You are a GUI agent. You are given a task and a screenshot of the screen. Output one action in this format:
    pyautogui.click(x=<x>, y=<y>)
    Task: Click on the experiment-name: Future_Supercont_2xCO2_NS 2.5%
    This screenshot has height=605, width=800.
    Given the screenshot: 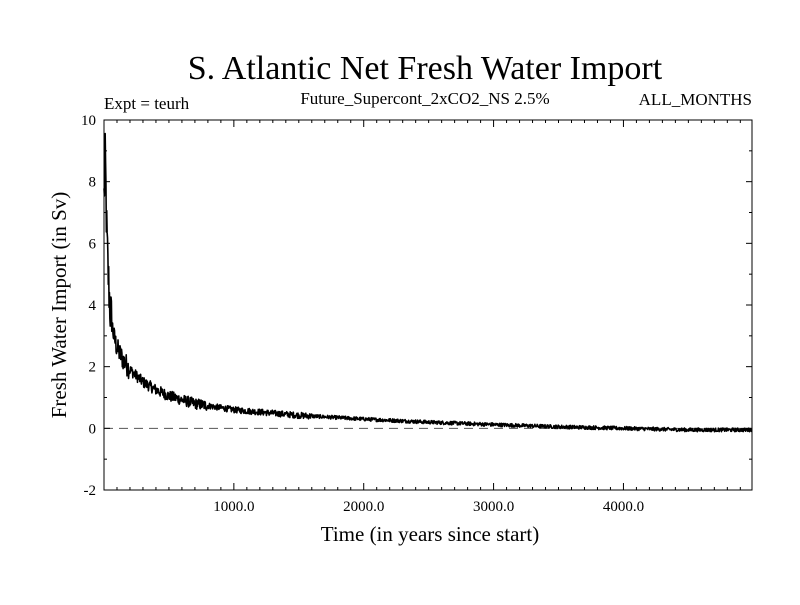 What is the action you would take?
    pyautogui.click(x=424, y=98)
    